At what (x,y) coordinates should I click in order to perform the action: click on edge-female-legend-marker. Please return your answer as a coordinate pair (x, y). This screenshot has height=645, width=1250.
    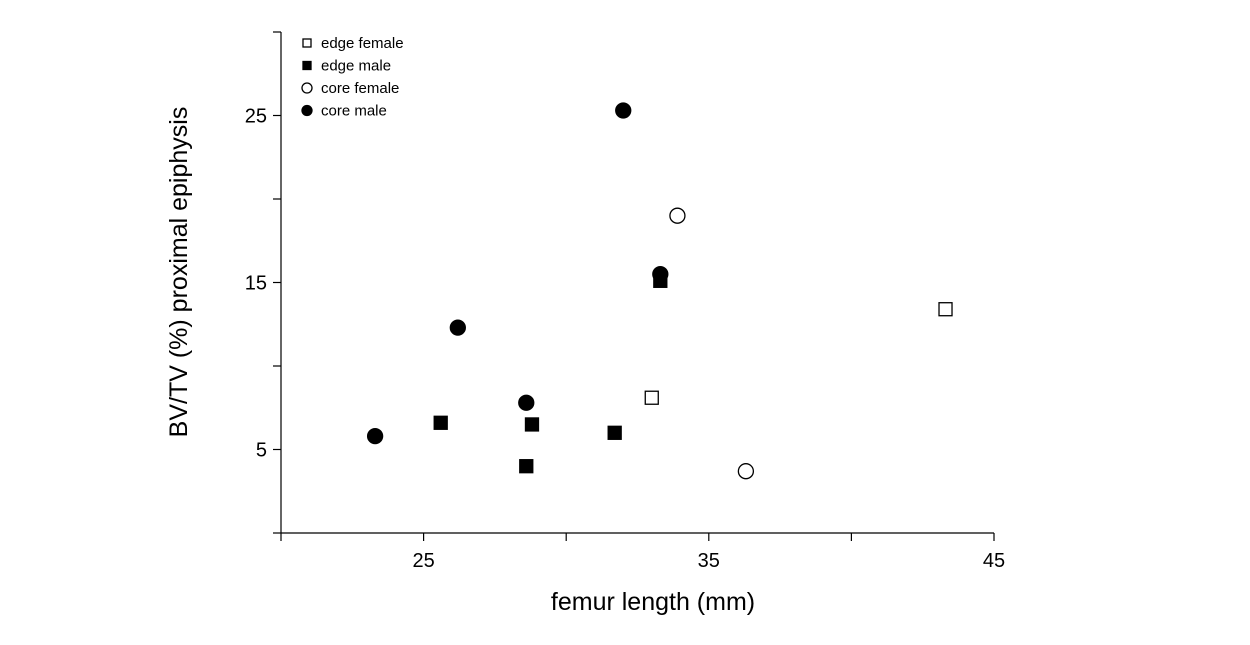
    Looking at the image, I should click on (307, 43).